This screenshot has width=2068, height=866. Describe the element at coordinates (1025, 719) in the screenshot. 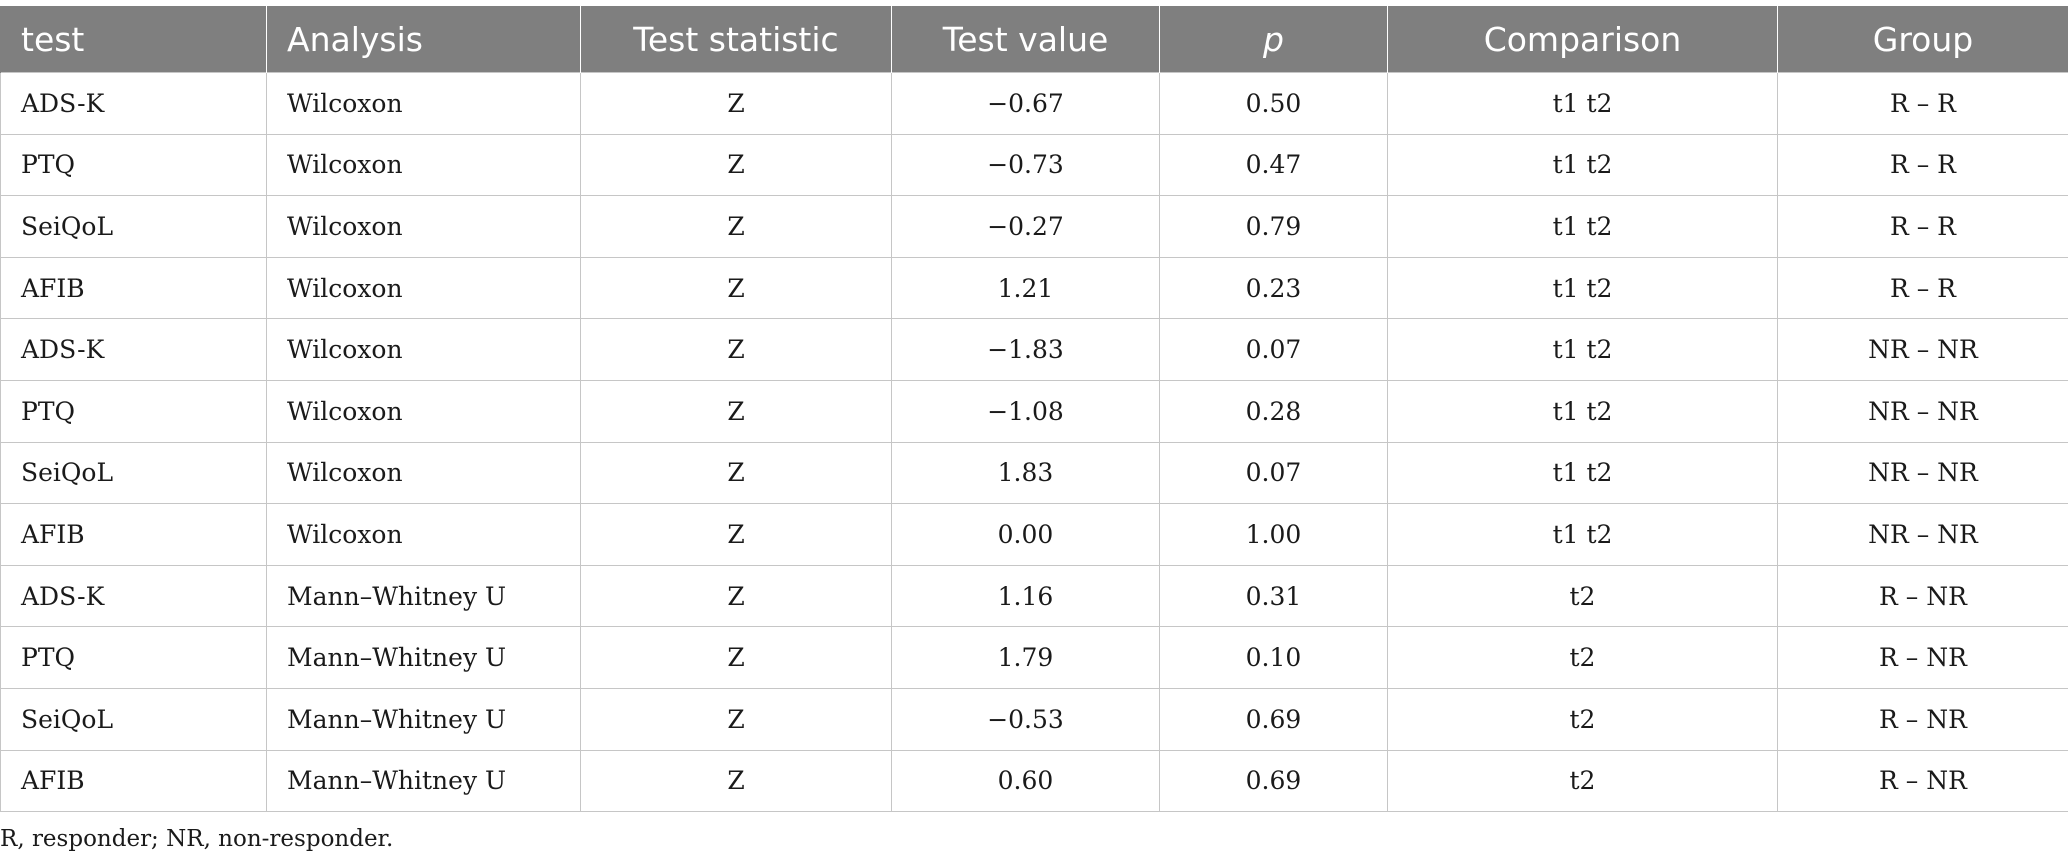

I see `cell-test-value: −0.53` at that location.